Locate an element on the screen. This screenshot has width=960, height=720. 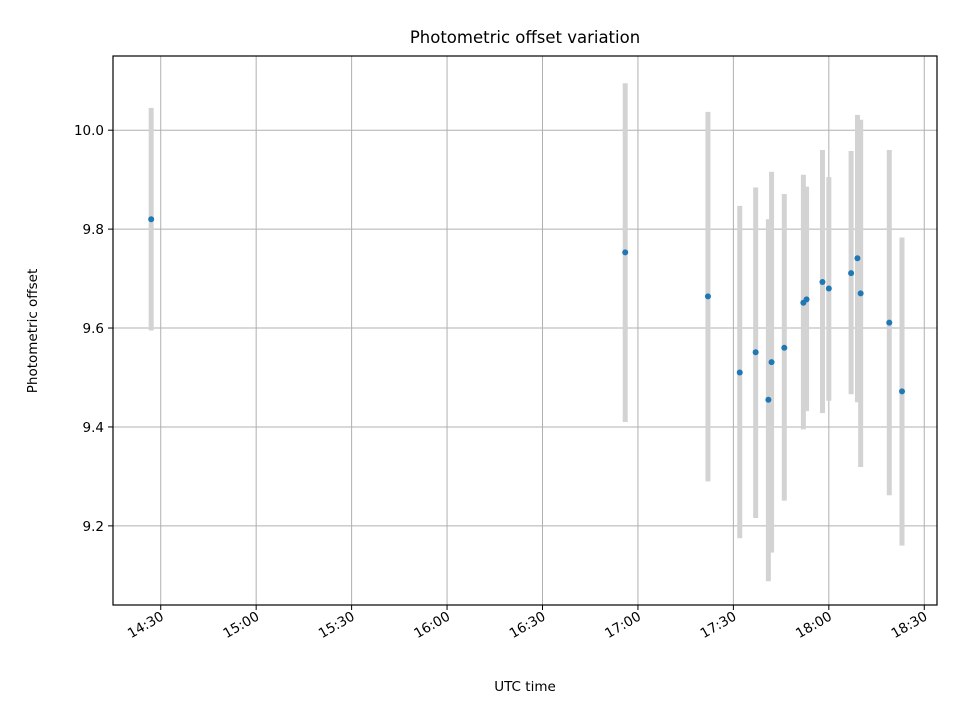
x-axis-label: UTC time is located at coordinates (525, 687).